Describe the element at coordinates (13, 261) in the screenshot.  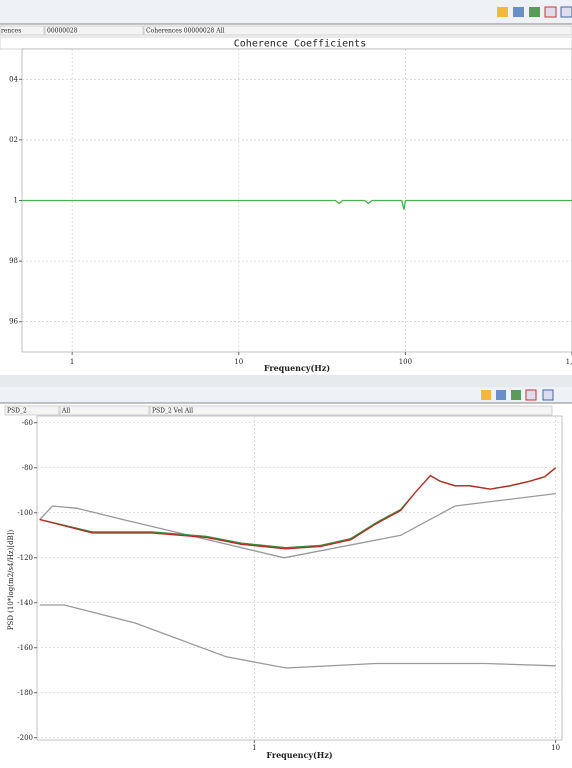
I see `y-tick-label: 98` at that location.